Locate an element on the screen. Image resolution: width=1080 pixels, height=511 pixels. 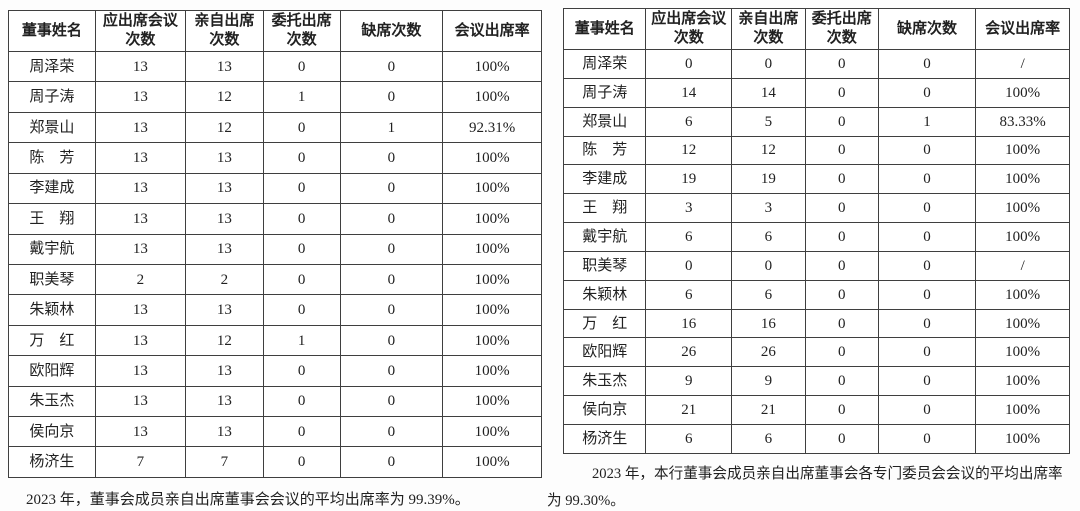
director-name-cell: 杨济生 is located at coordinates (604, 439).